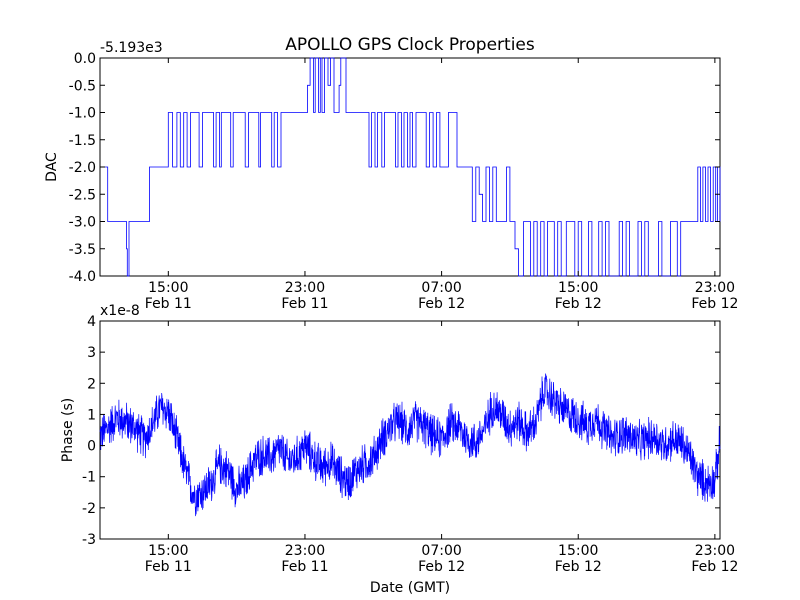  What do you see at coordinates (82, 141) in the screenshot?
I see `y-tick-label: -1.5` at bounding box center [82, 141].